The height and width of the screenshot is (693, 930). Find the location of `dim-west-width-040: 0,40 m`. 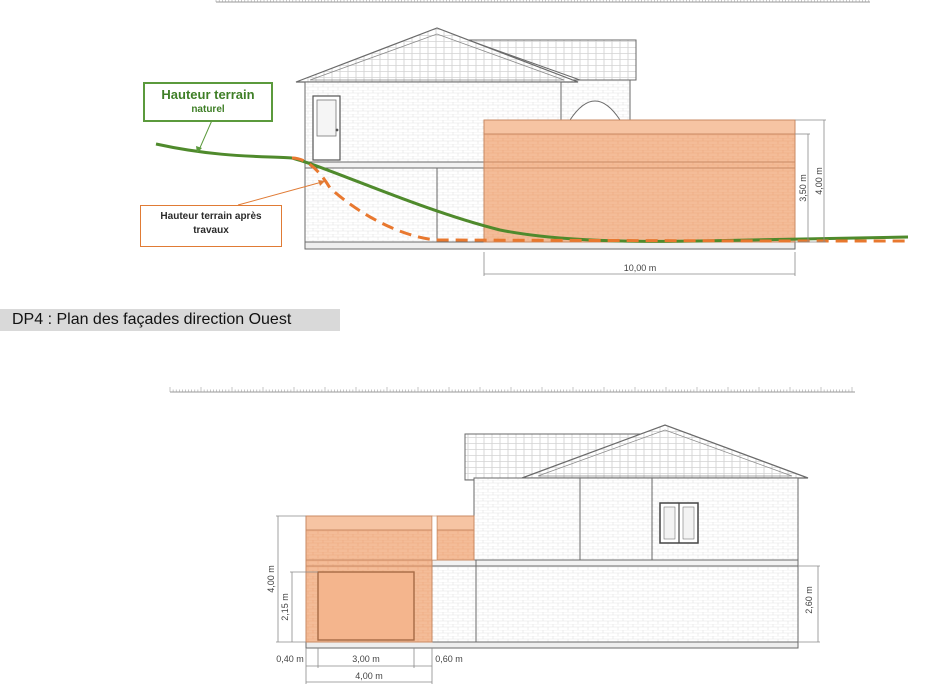

dim-west-width-040: 0,40 m is located at coordinates (290, 659).